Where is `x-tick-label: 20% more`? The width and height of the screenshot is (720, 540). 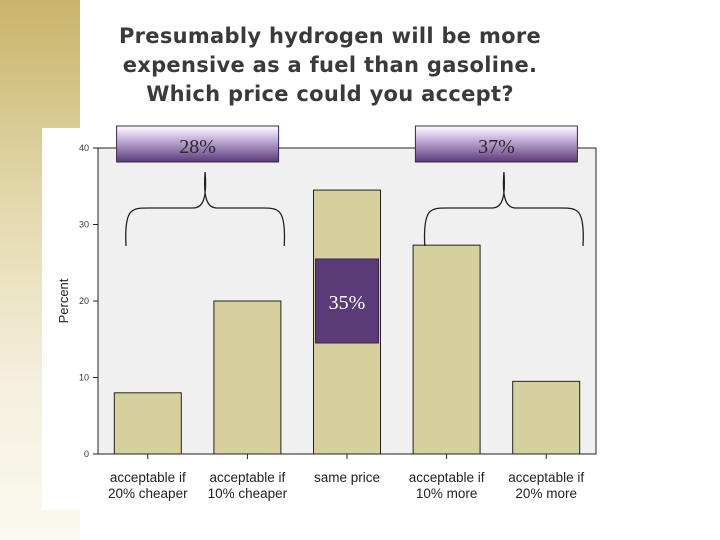
x-tick-label: 20% more is located at coordinates (546, 493).